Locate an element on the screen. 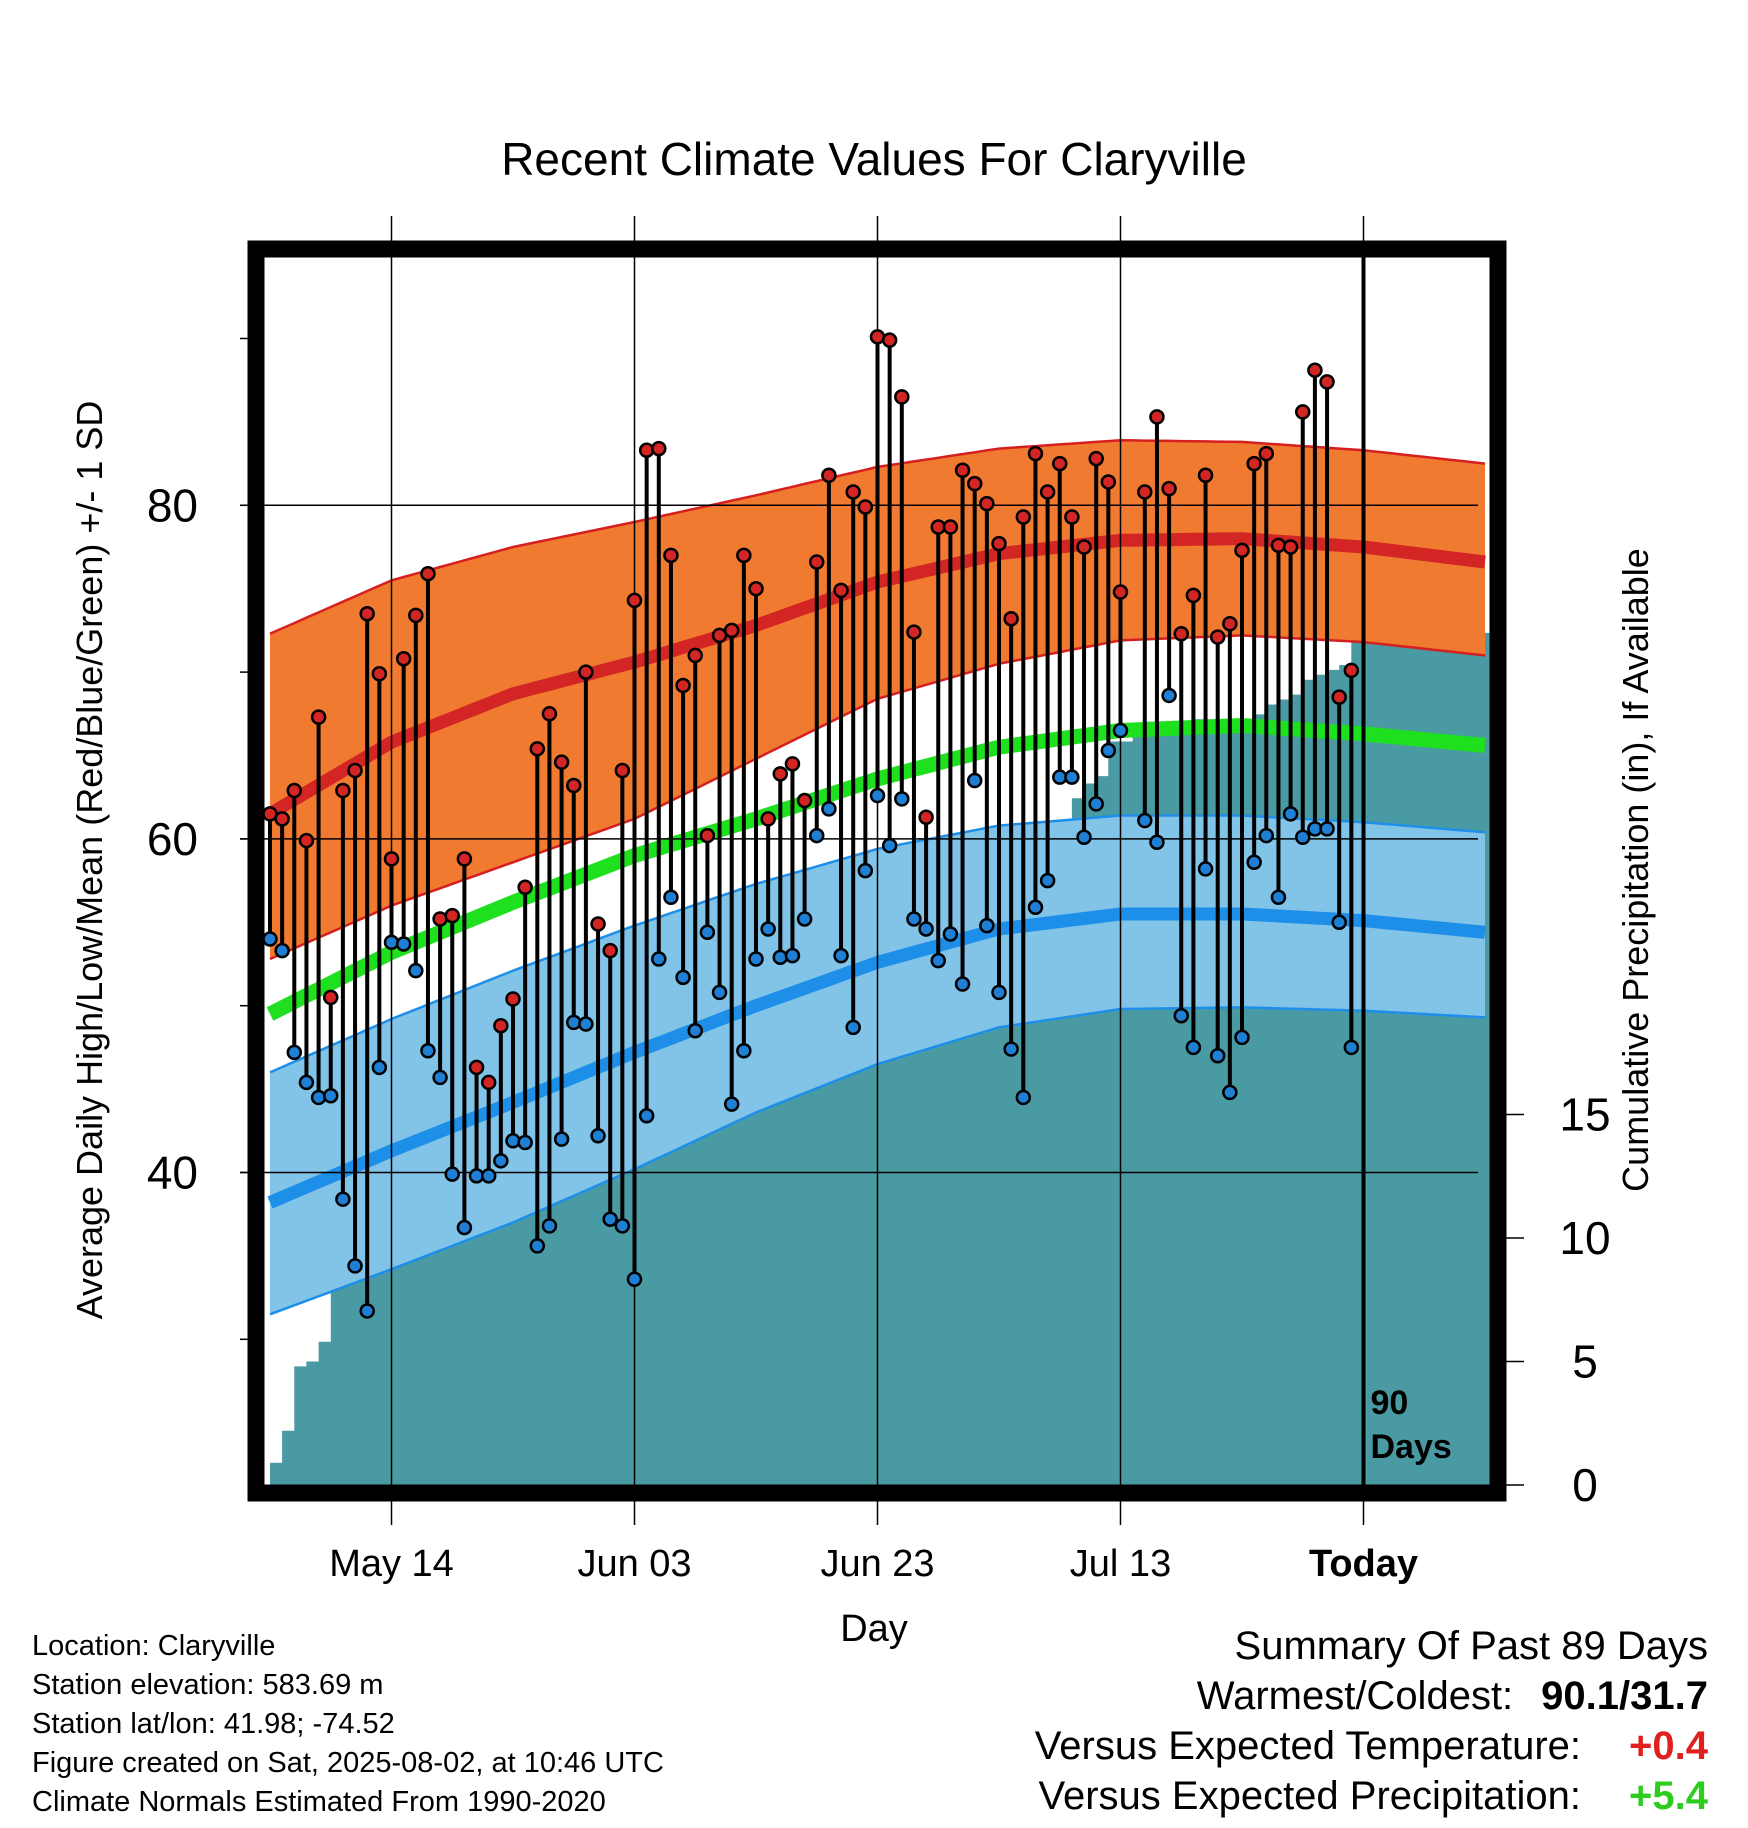  end-label-days: Days is located at coordinates (1411, 1447).